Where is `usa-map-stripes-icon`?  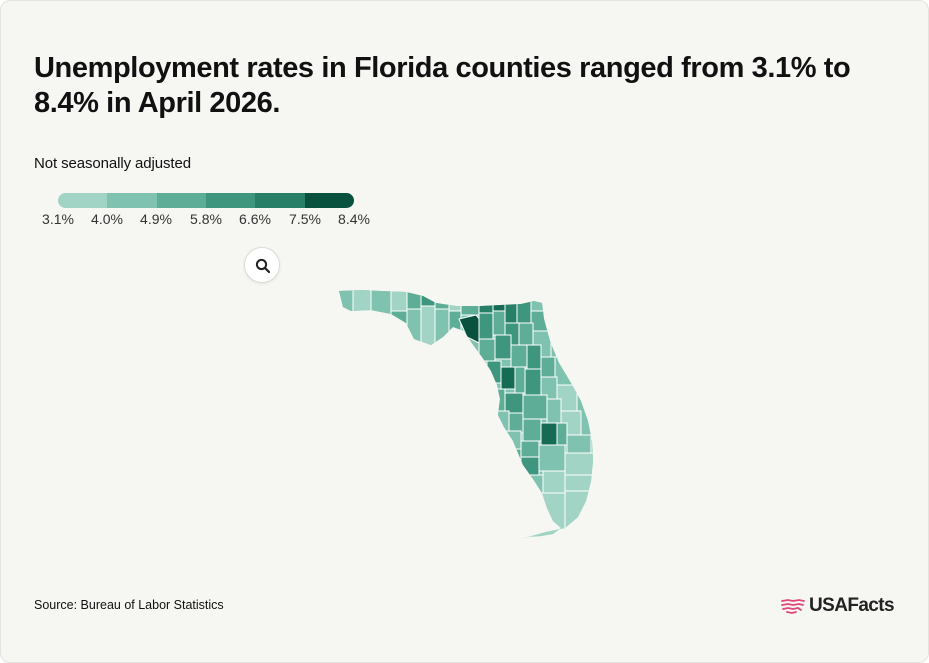
usa-map-stripes-icon is located at coordinates (793, 606).